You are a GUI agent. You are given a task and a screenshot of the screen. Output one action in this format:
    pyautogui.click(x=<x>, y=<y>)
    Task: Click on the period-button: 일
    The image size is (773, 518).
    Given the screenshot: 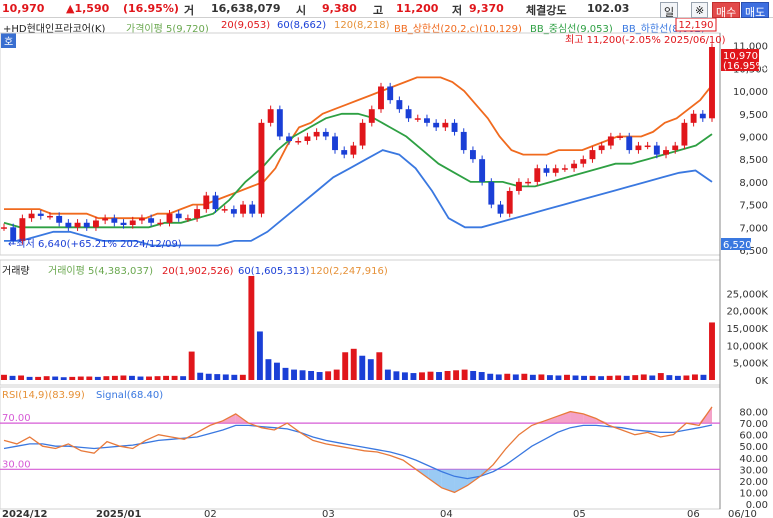 What is the action you would take?
    pyautogui.click(x=669, y=10)
    